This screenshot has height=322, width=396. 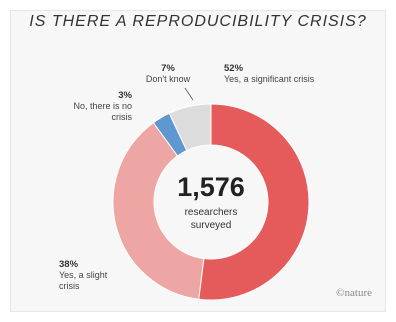 I want to click on slice-label-text-no-line1: No, there is no, so click(x=102, y=106).